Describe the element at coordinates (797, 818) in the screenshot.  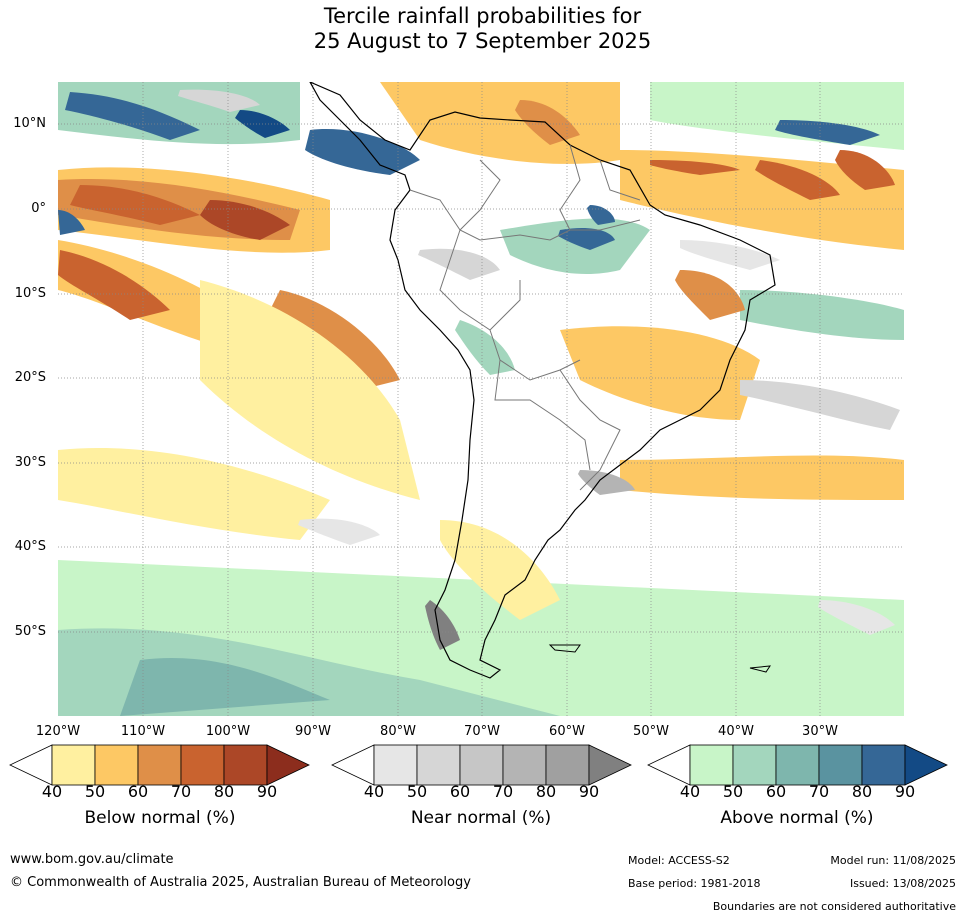
I see `colorbar-title-above: Above normal (%)` at that location.